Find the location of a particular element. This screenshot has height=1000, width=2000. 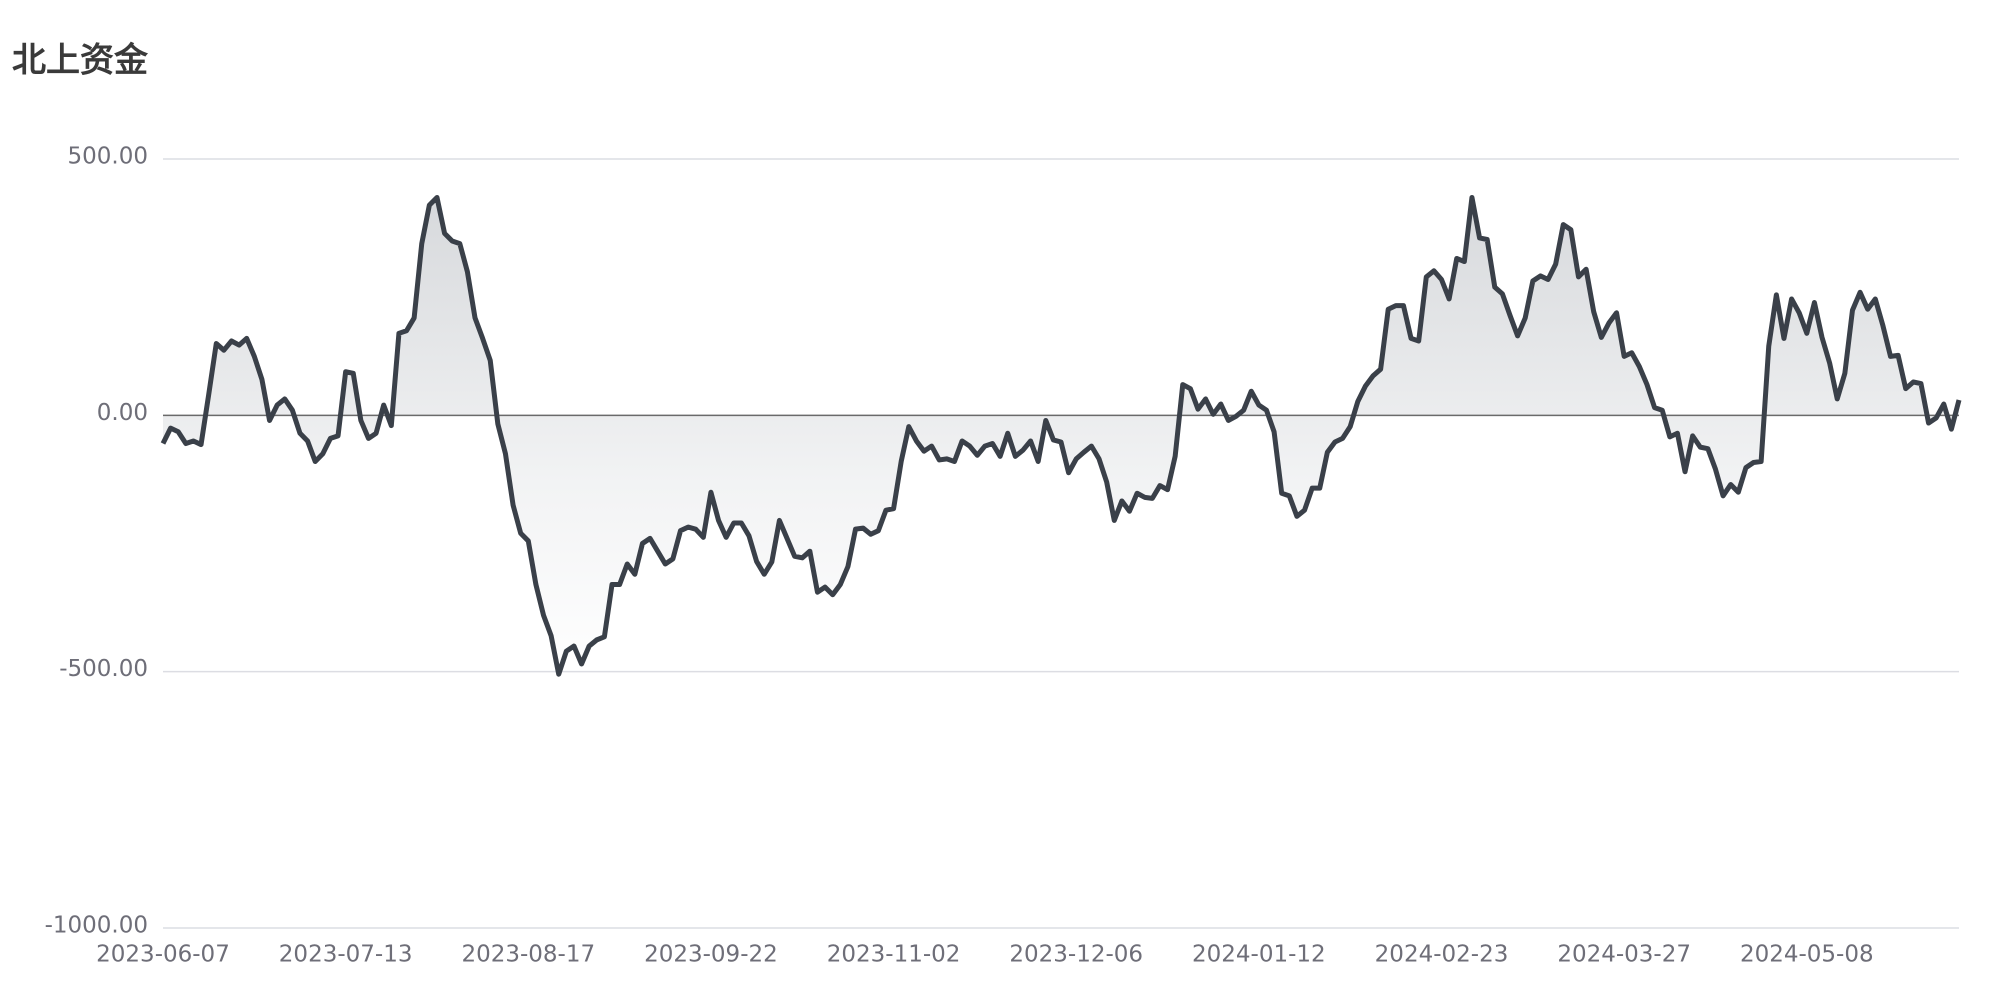

x-tick-label: 2023-11-02 is located at coordinates (894, 955).